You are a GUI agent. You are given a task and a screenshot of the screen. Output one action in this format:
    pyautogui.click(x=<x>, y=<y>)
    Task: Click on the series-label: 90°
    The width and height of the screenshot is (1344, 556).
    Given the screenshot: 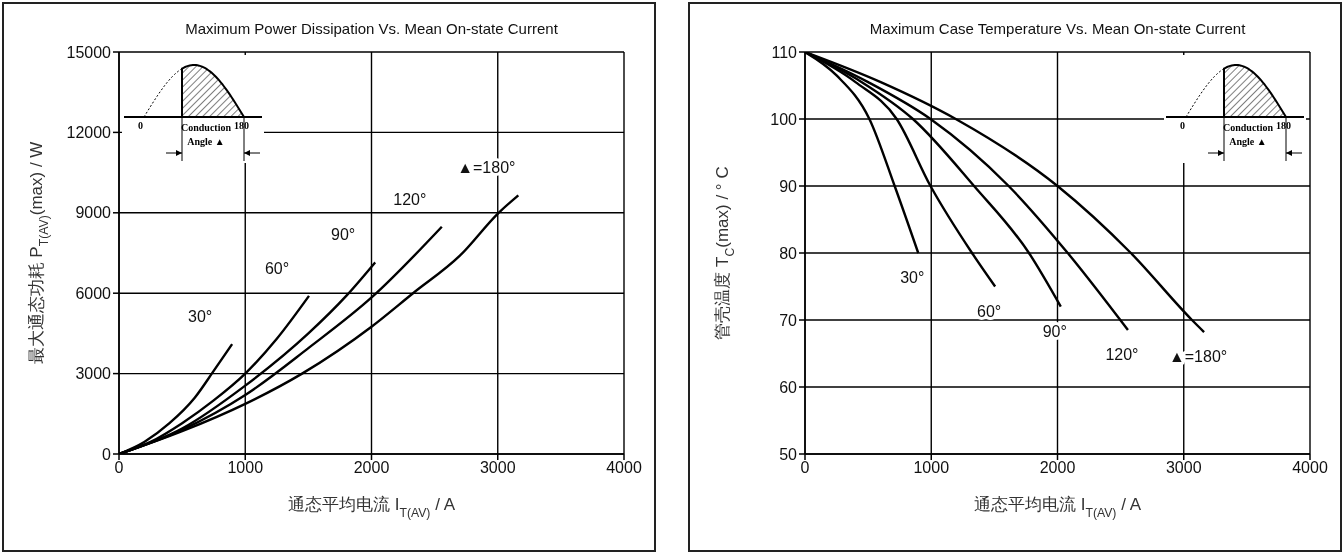 What is the action you would take?
    pyautogui.click(x=343, y=235)
    